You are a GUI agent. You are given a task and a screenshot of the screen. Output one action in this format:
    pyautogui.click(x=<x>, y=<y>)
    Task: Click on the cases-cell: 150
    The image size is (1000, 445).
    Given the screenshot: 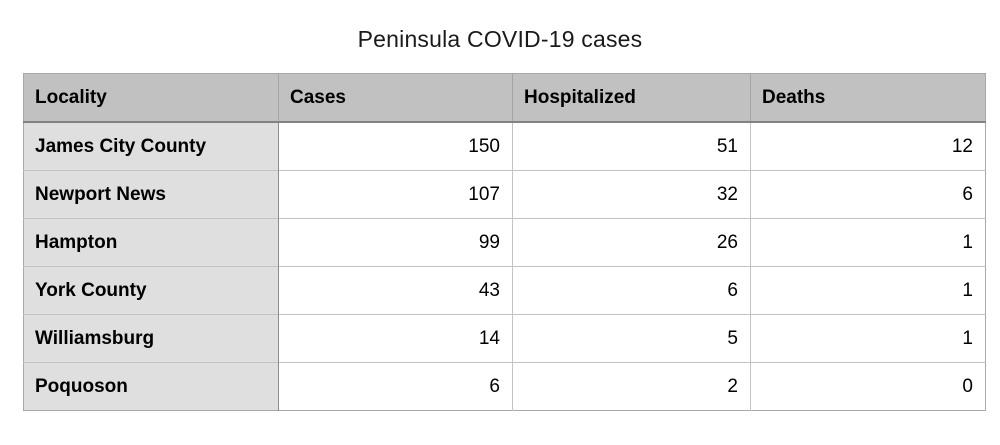 What is the action you would take?
    pyautogui.click(x=395, y=146)
    